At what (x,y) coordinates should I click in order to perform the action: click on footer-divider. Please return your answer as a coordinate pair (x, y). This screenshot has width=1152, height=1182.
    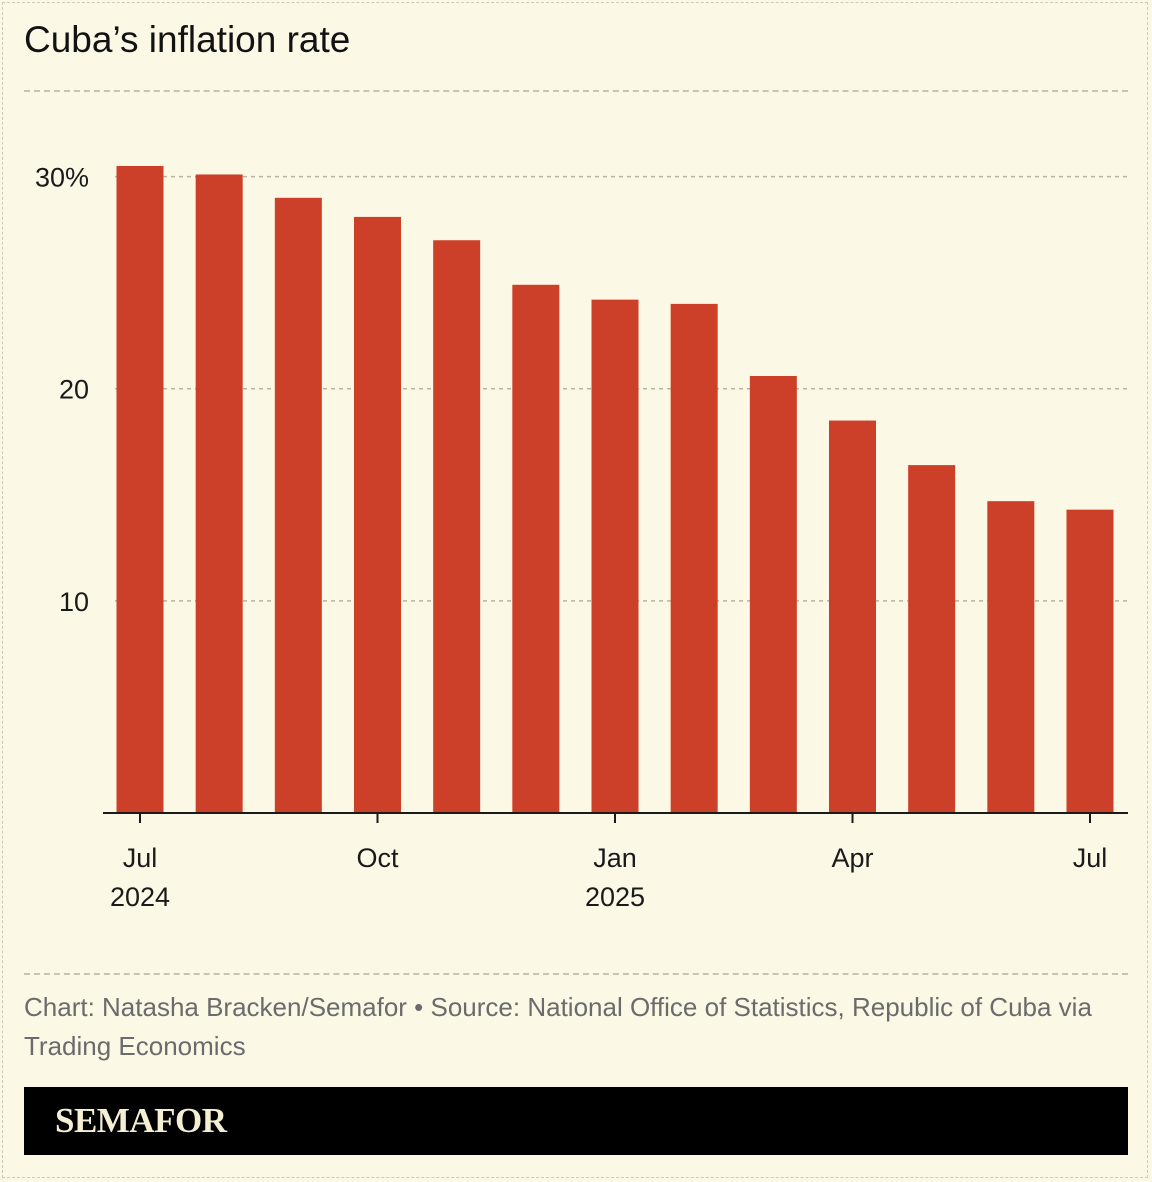
    Looking at the image, I should click on (576, 974).